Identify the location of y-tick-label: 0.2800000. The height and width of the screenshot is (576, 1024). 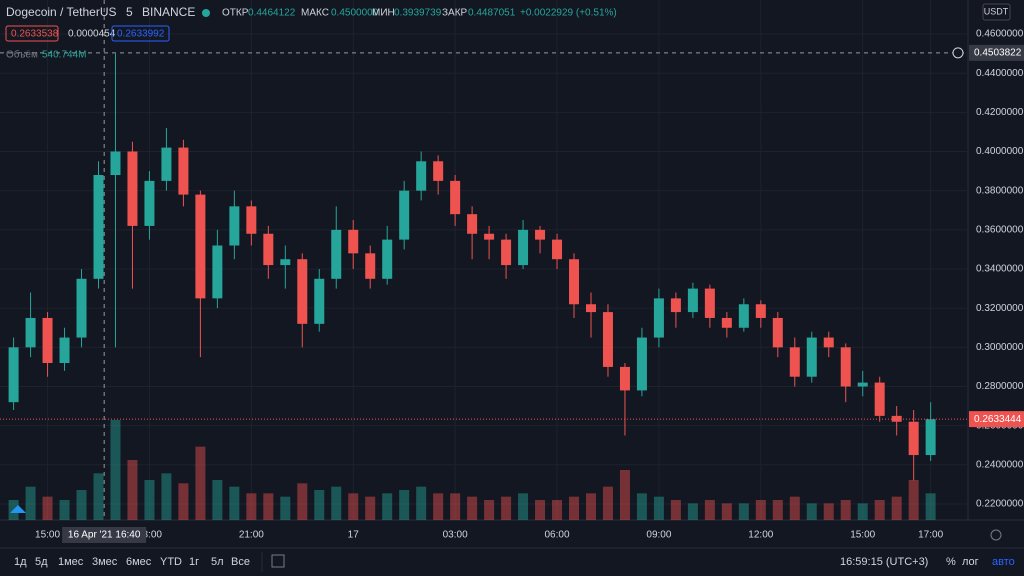
(1000, 386).